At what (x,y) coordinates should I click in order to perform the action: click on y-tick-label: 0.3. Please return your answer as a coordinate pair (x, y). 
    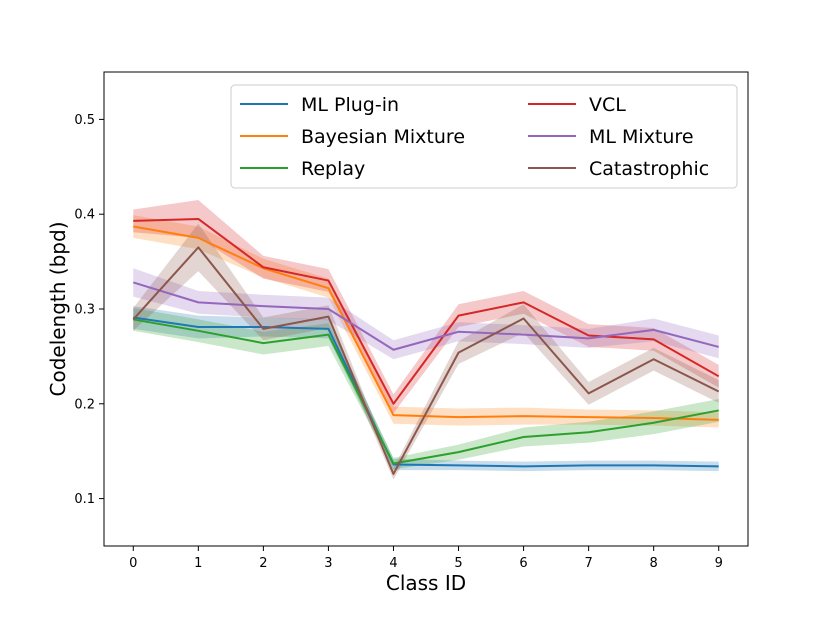
    Looking at the image, I should click on (84, 310).